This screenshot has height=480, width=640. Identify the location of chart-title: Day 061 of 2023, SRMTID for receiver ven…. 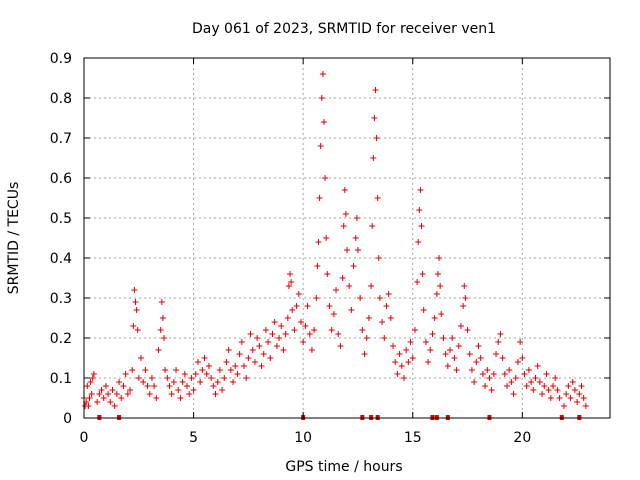
(344, 29).